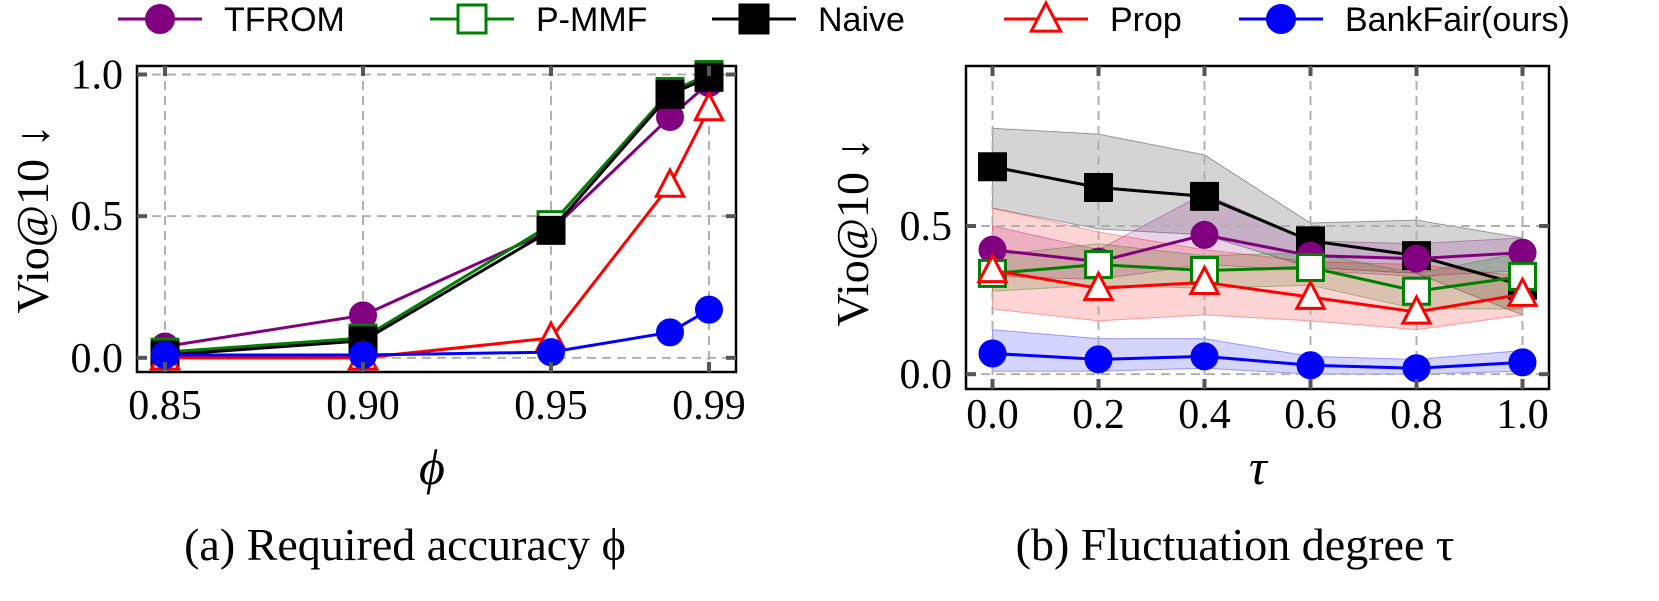  I want to click on legend-label-prop: Prop, so click(1146, 20).